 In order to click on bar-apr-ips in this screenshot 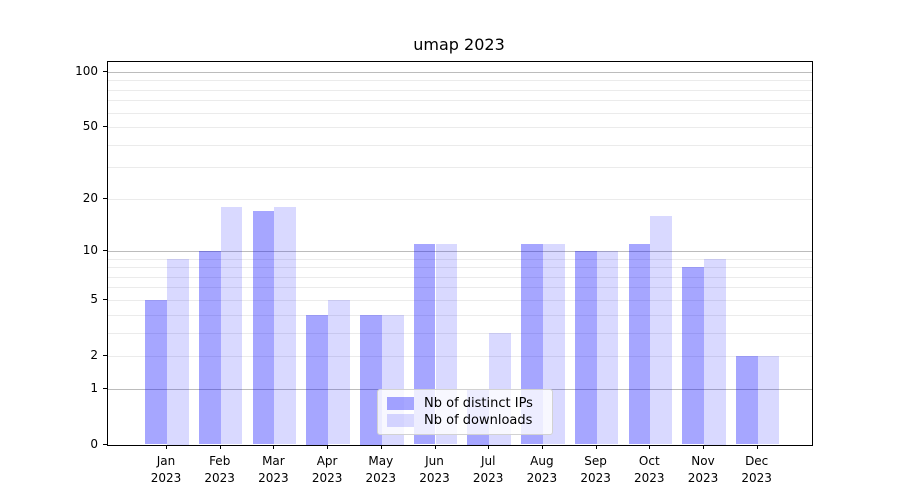, I will do `click(317, 379)`.